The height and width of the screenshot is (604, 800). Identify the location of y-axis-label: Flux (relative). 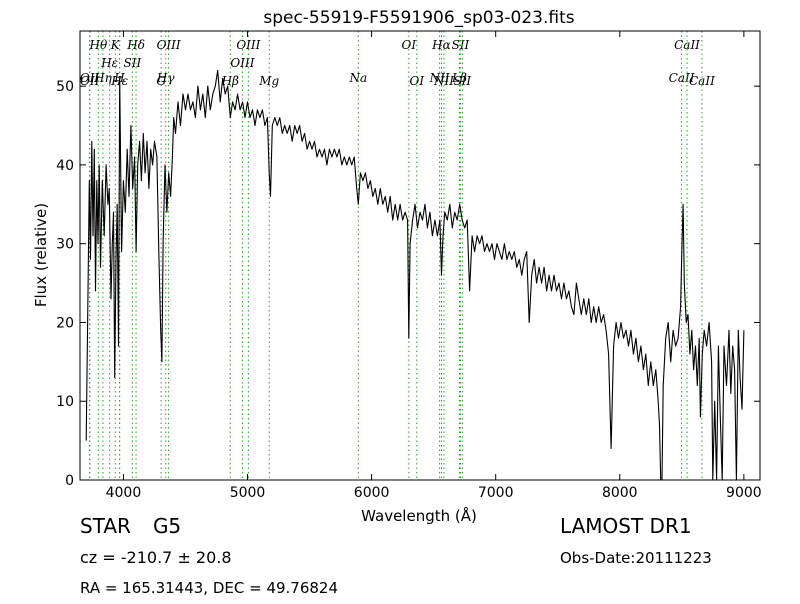
(41, 255).